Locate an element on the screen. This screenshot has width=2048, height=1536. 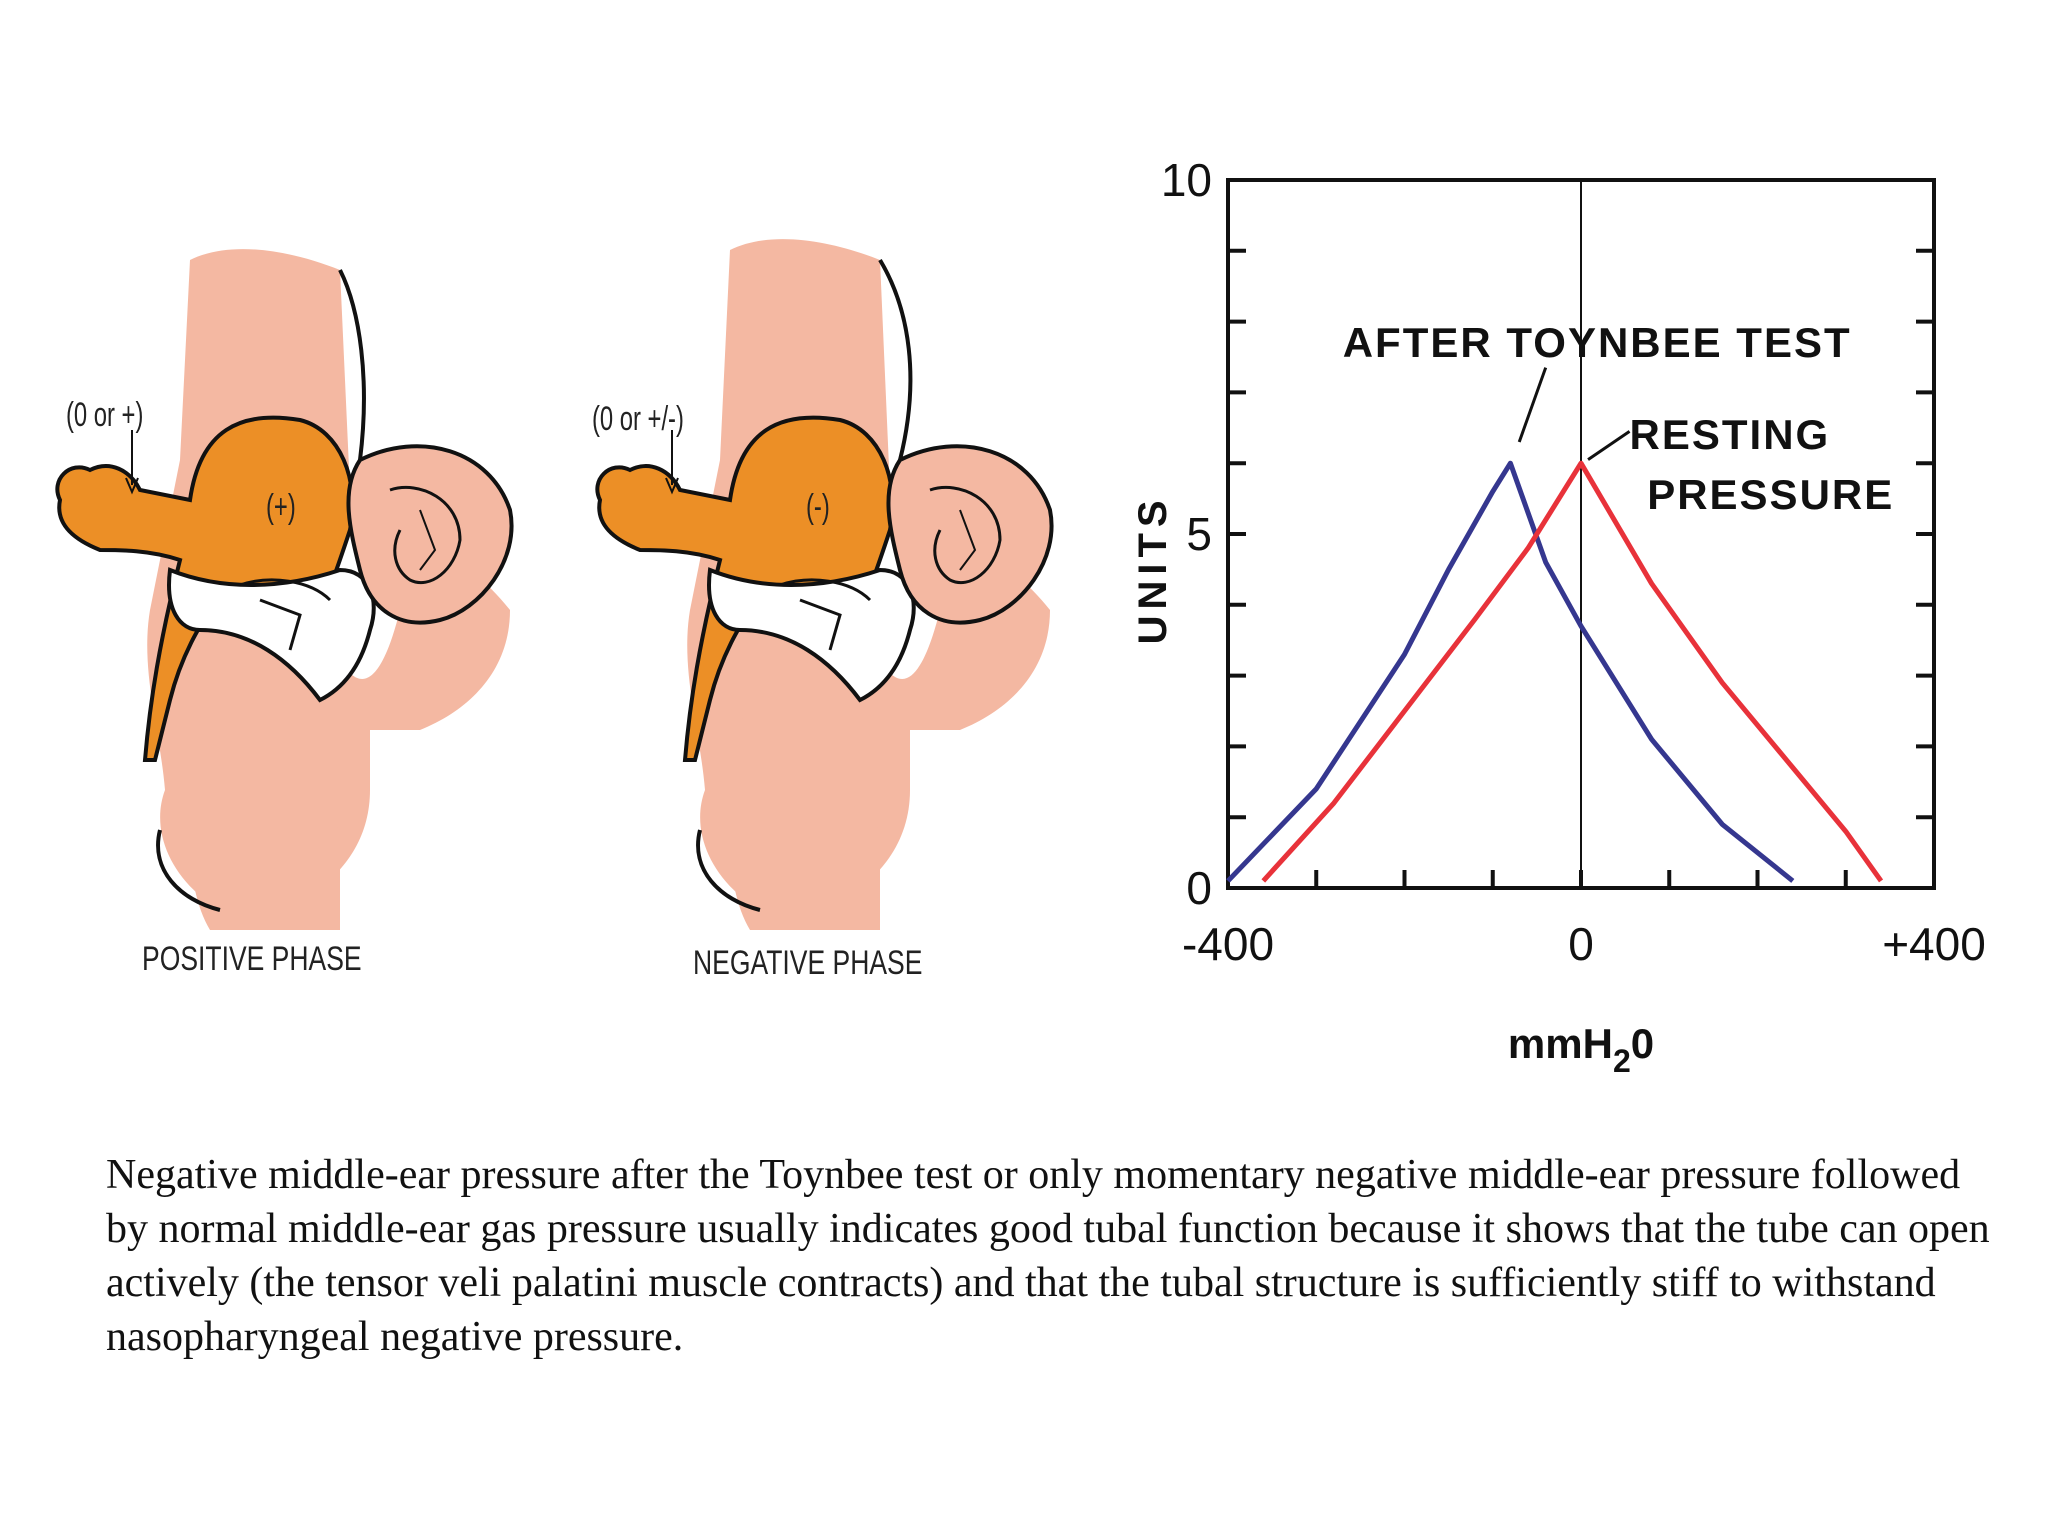
x-axis-label: mmH20 is located at coordinates (1581, 1049).